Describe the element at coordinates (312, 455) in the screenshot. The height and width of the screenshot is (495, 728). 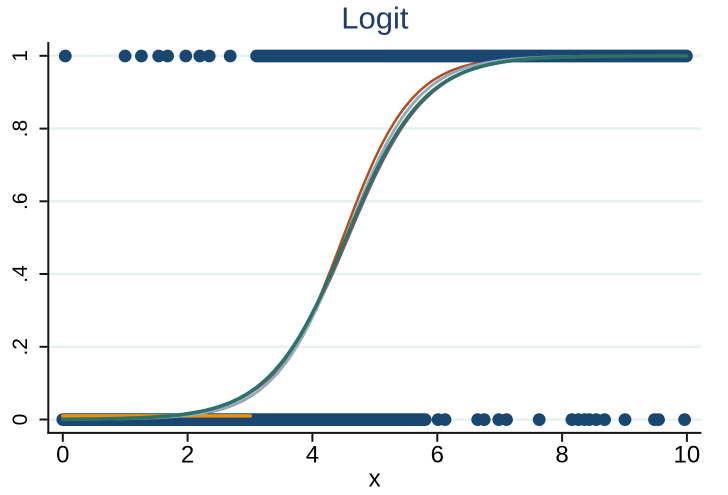
I see `svg-text: 4` at that location.